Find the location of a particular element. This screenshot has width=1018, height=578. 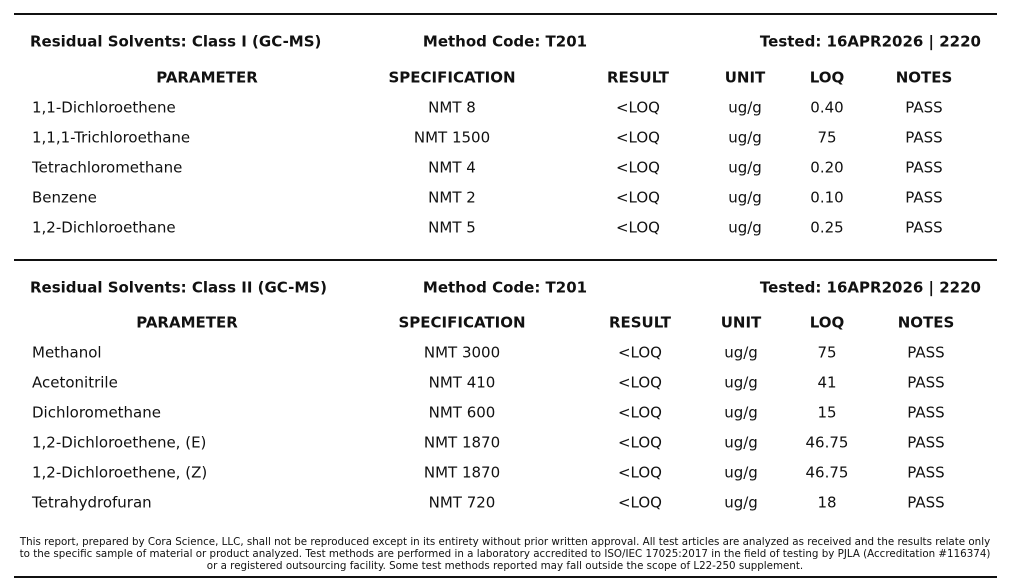

table-cell: NMT 720 is located at coordinates (462, 503).